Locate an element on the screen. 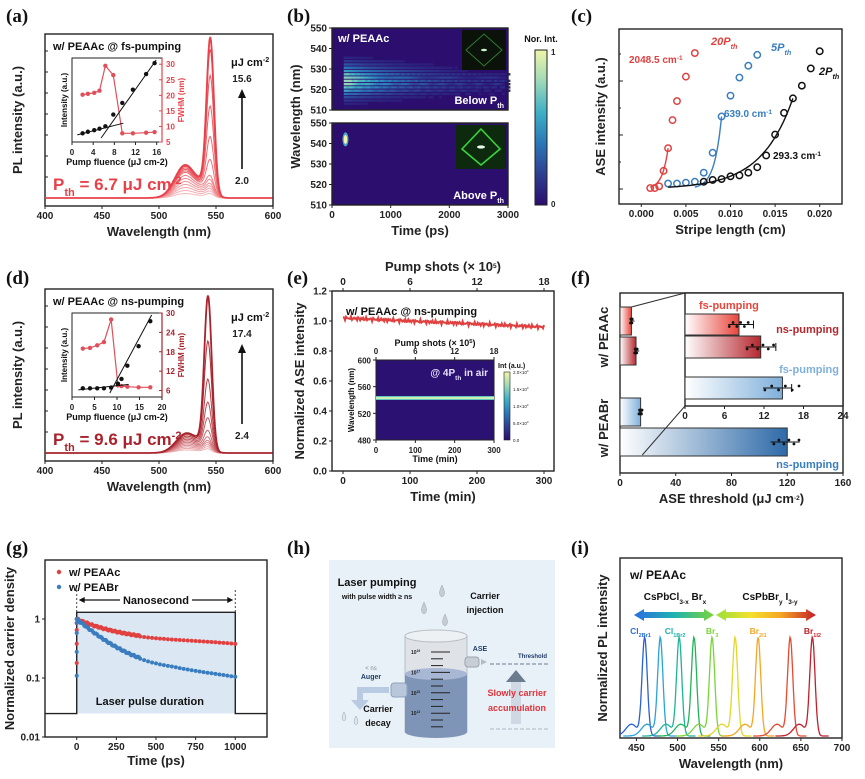 Image resolution: width=865 pixels, height=779 pixels. inset-y-right-title: FWHM (nm) is located at coordinates (181, 354).